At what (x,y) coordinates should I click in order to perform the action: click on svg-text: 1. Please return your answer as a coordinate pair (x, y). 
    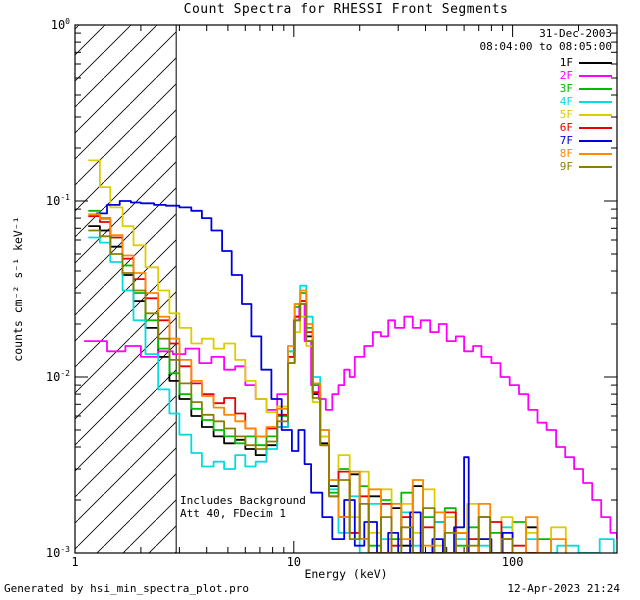
    Looking at the image, I should click on (74, 562).